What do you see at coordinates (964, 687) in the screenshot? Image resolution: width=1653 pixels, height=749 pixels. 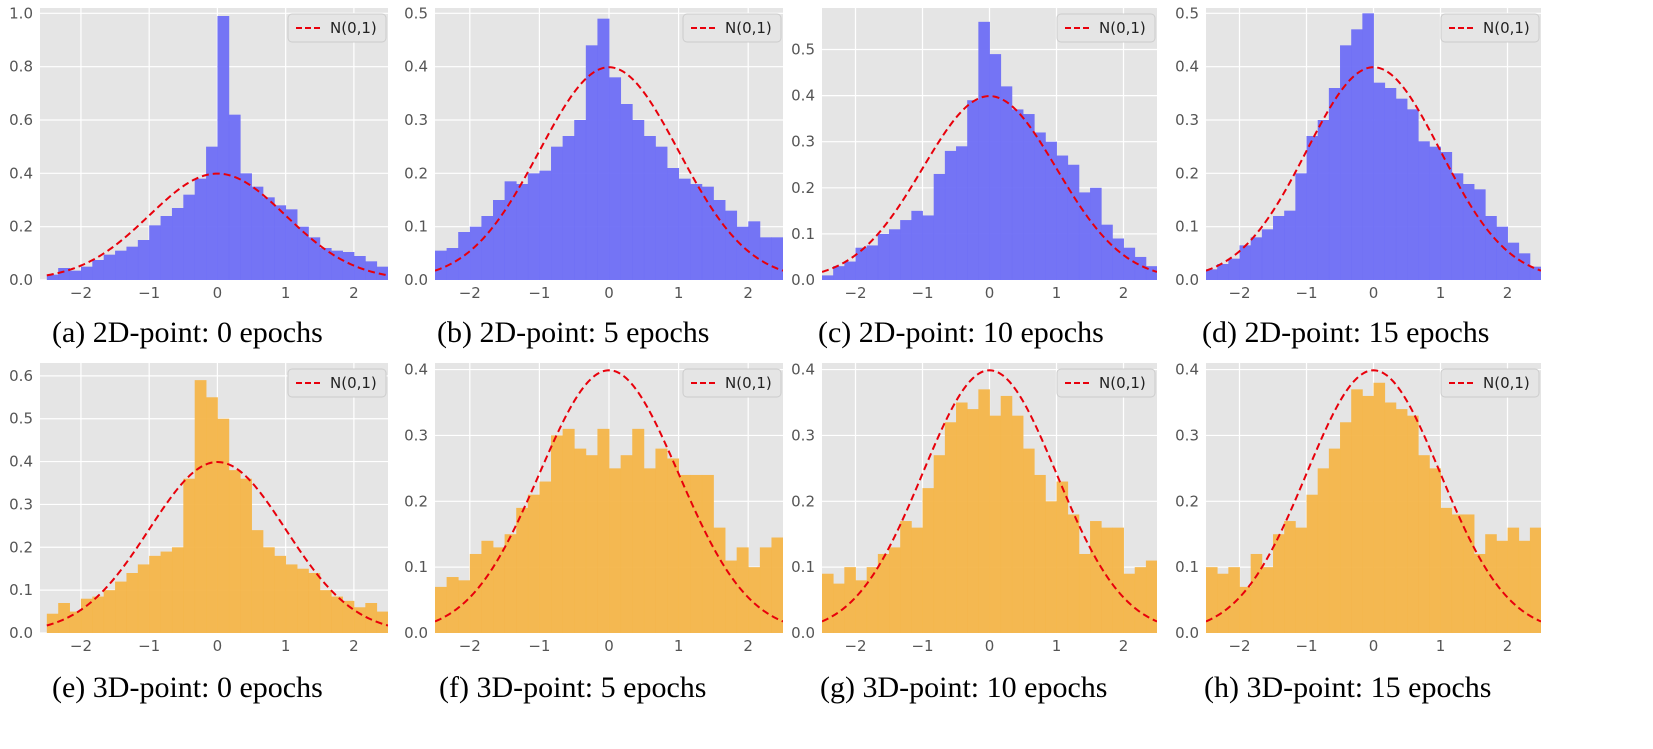 I see `caption-g: (g) 3D-point: 10 epochs` at bounding box center [964, 687].